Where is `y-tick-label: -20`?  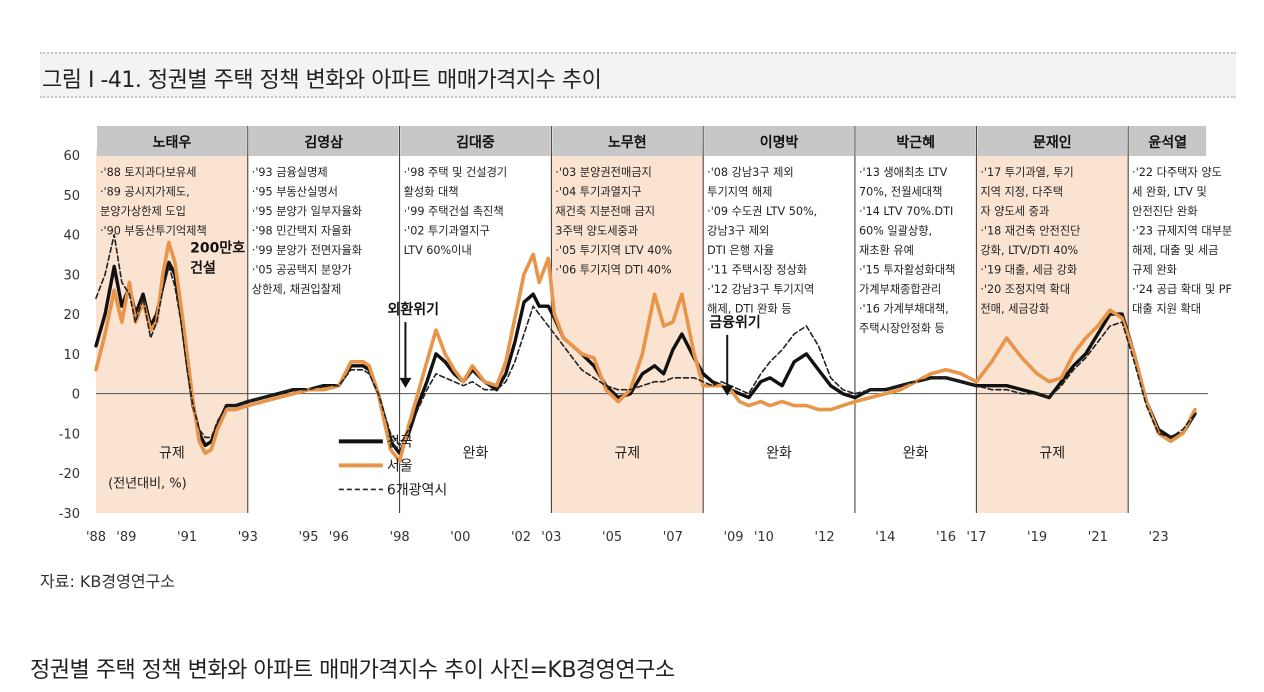 y-tick-label: -20 is located at coordinates (69, 474).